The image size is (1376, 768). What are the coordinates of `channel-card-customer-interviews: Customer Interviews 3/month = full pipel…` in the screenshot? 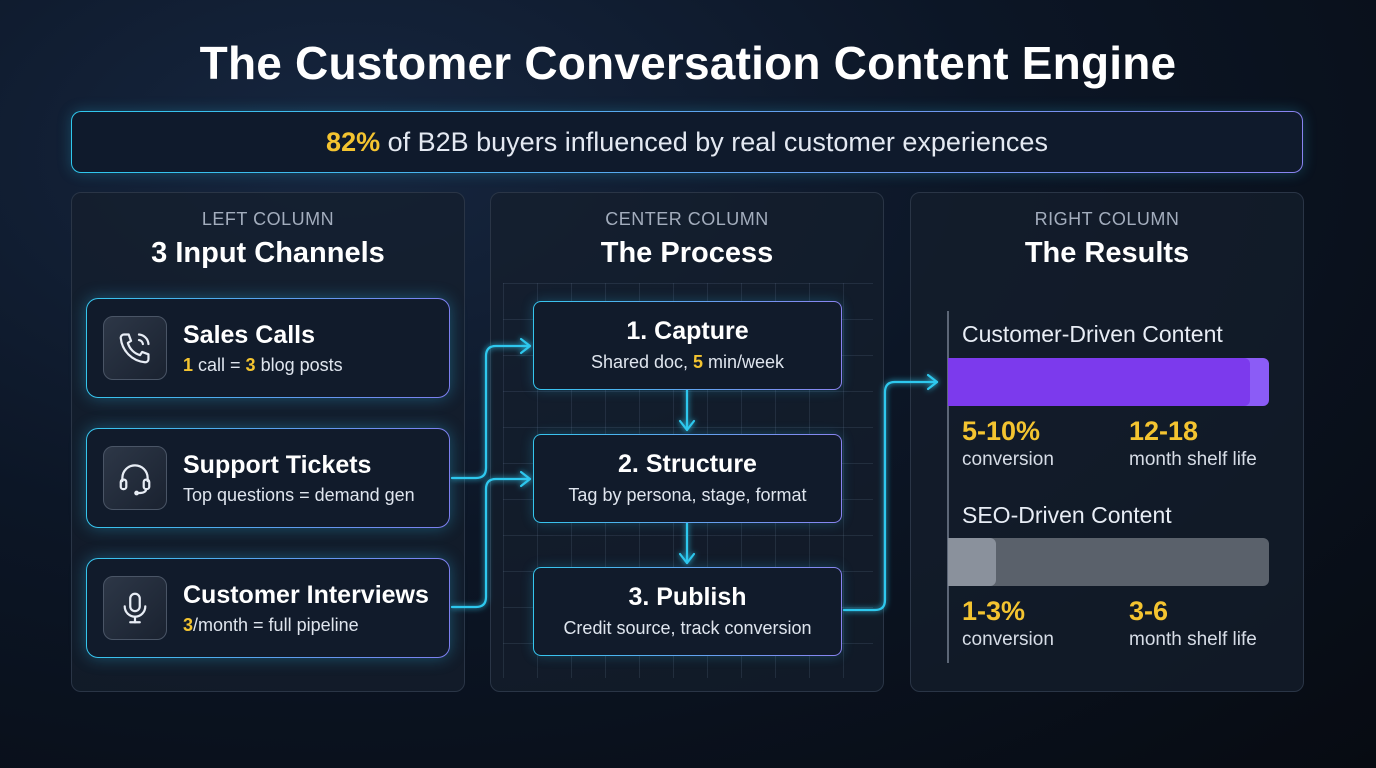 It's located at (268, 608).